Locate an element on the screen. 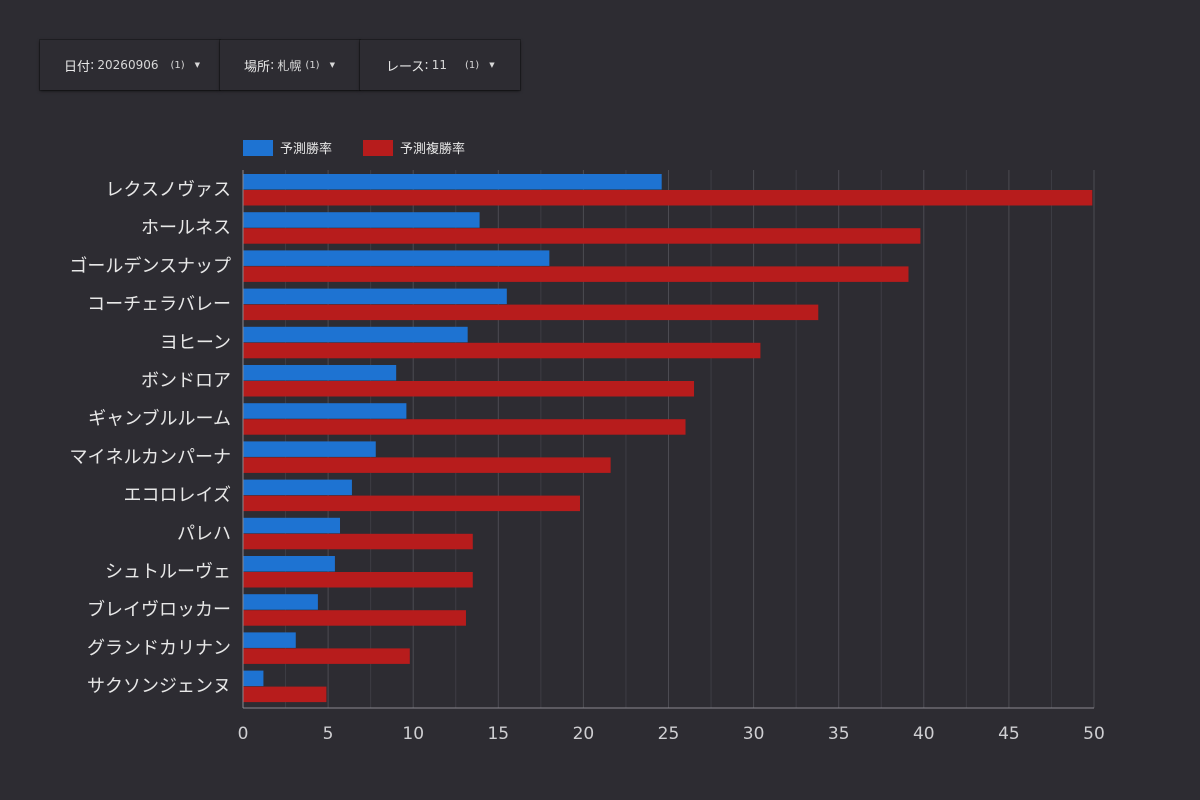 This screenshot has width=1200, height=800. race-filter-count: (1) is located at coordinates (472, 65).